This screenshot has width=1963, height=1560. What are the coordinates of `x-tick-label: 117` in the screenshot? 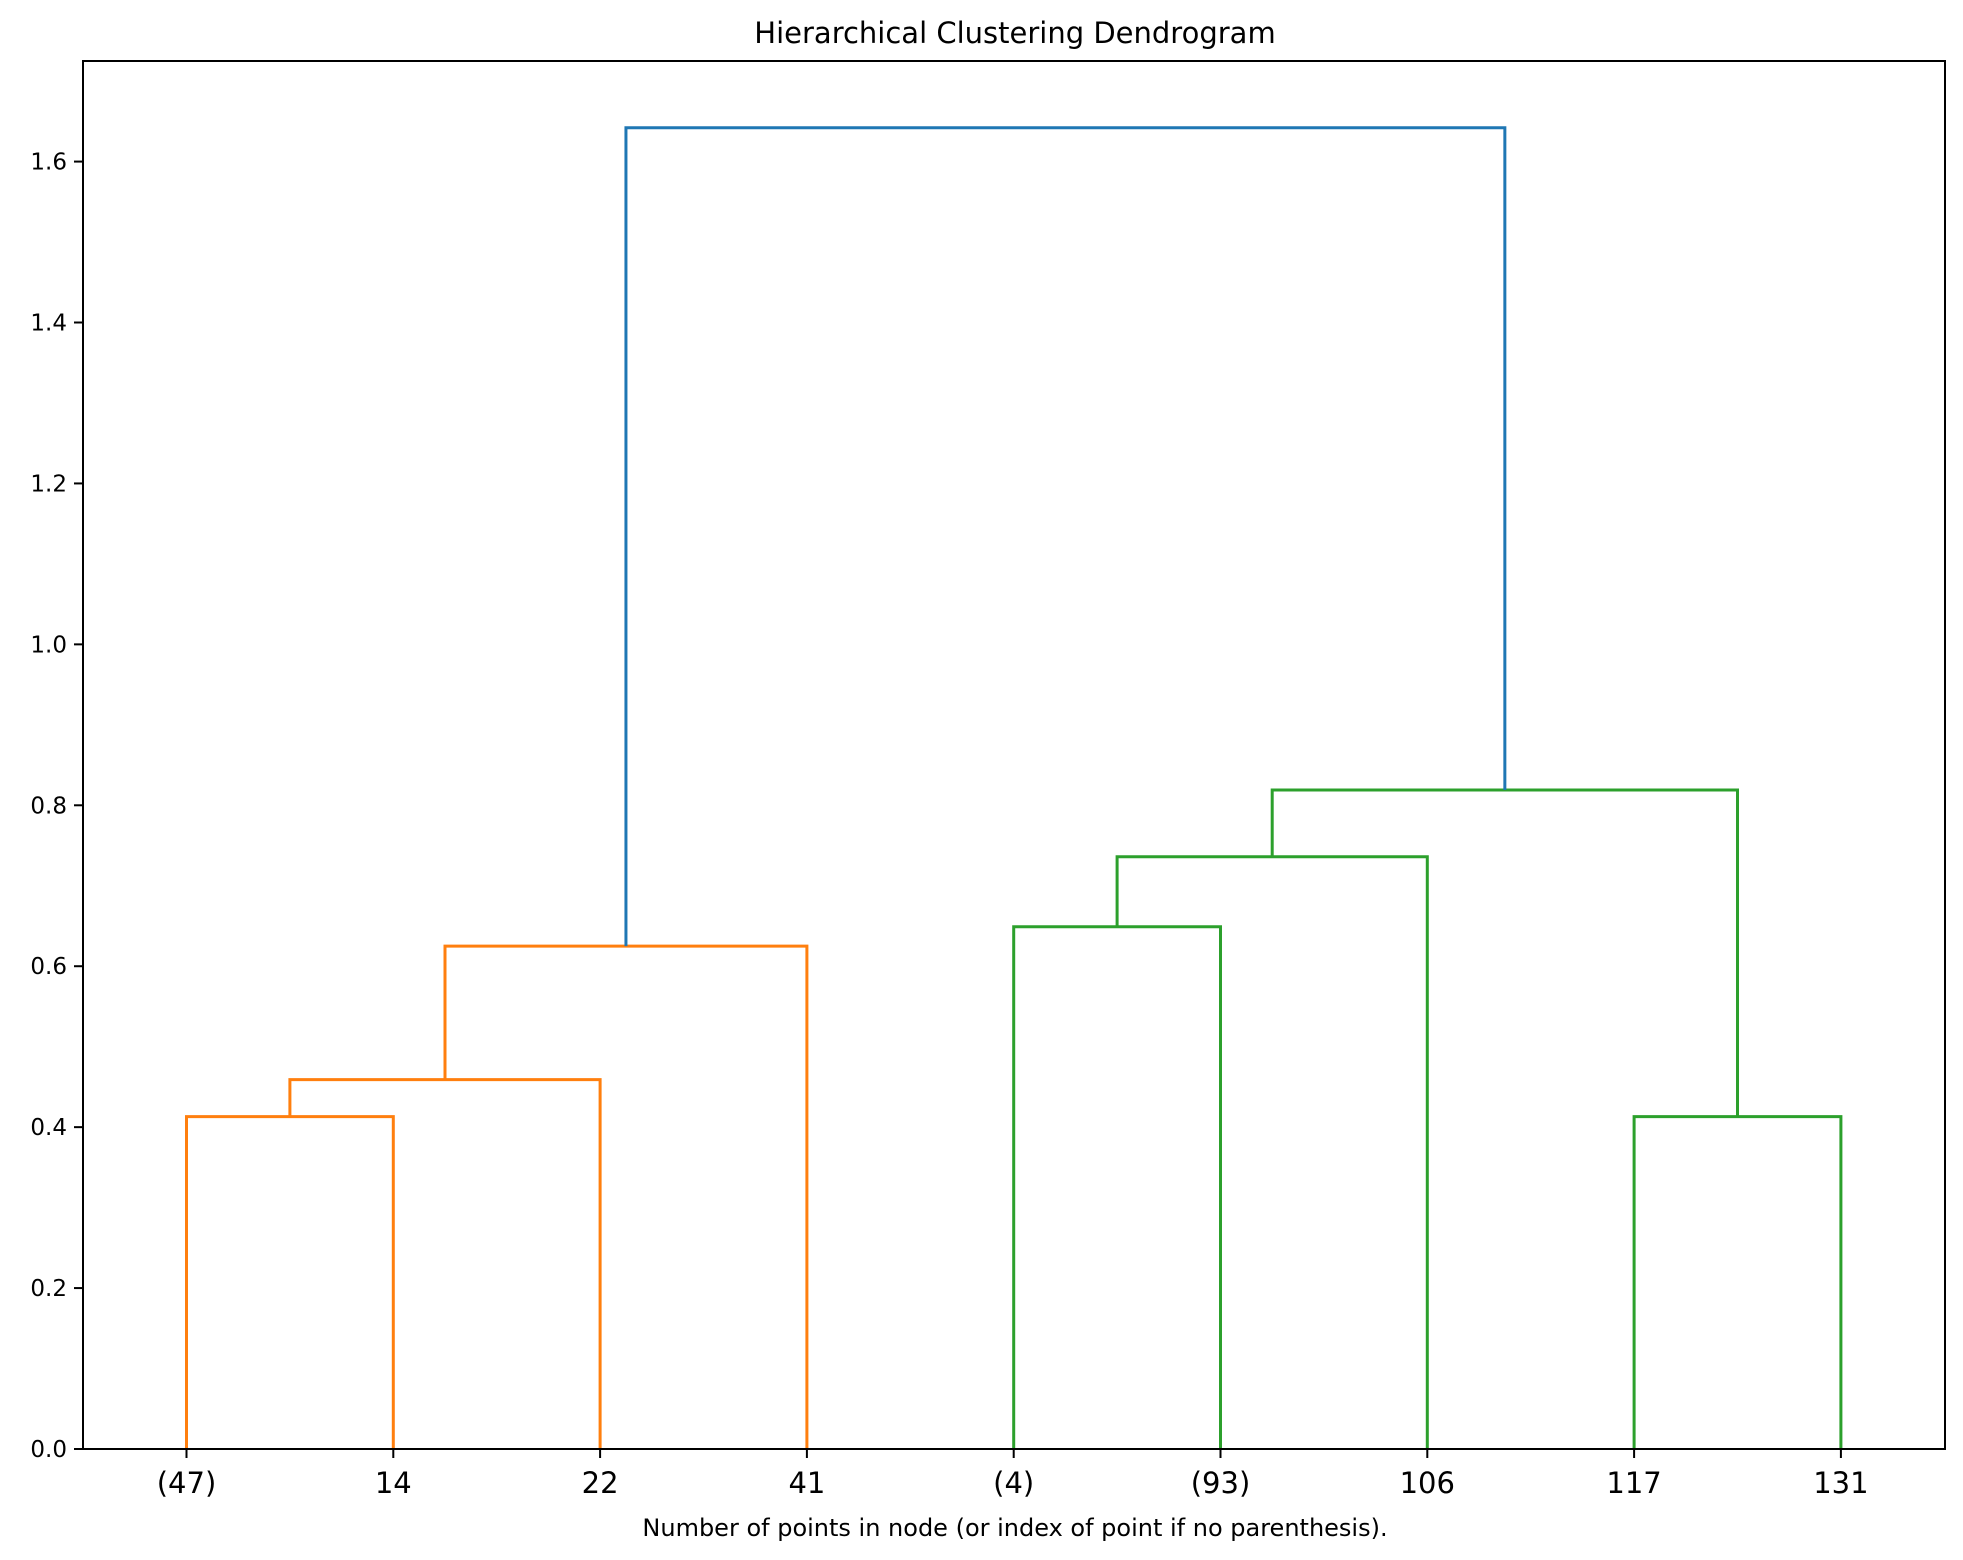 It's located at (1633, 1483).